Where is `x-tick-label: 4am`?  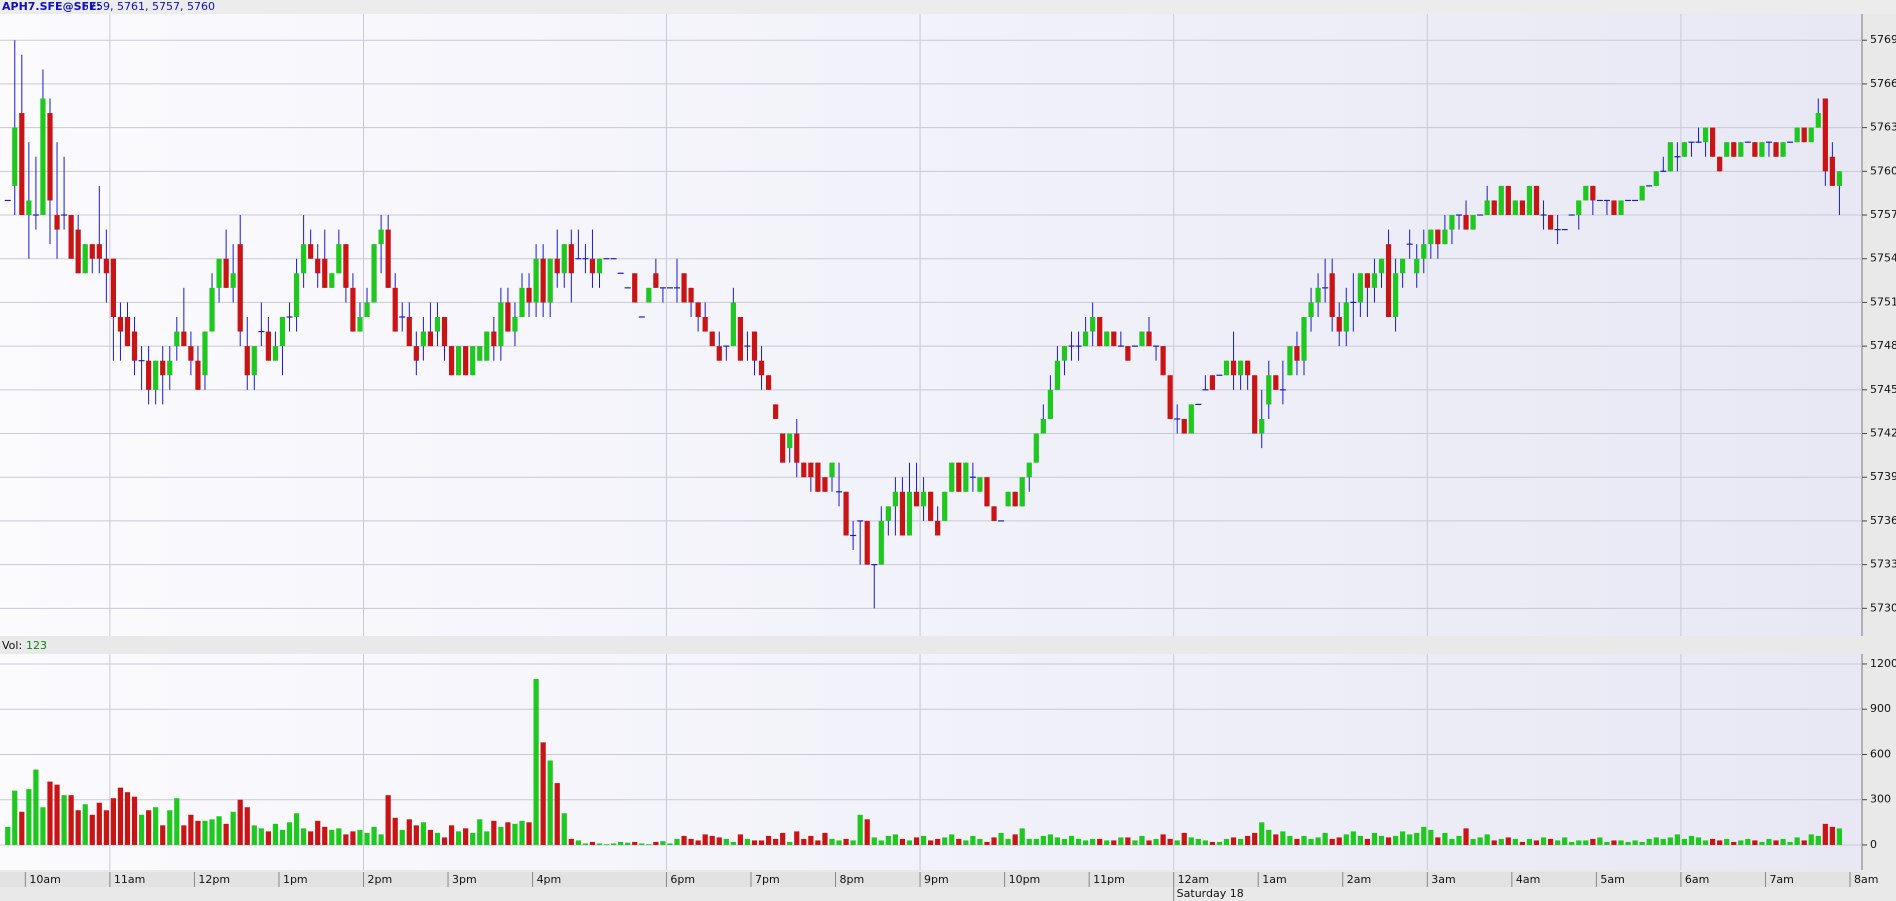
x-tick-label: 4am is located at coordinates (1528, 879).